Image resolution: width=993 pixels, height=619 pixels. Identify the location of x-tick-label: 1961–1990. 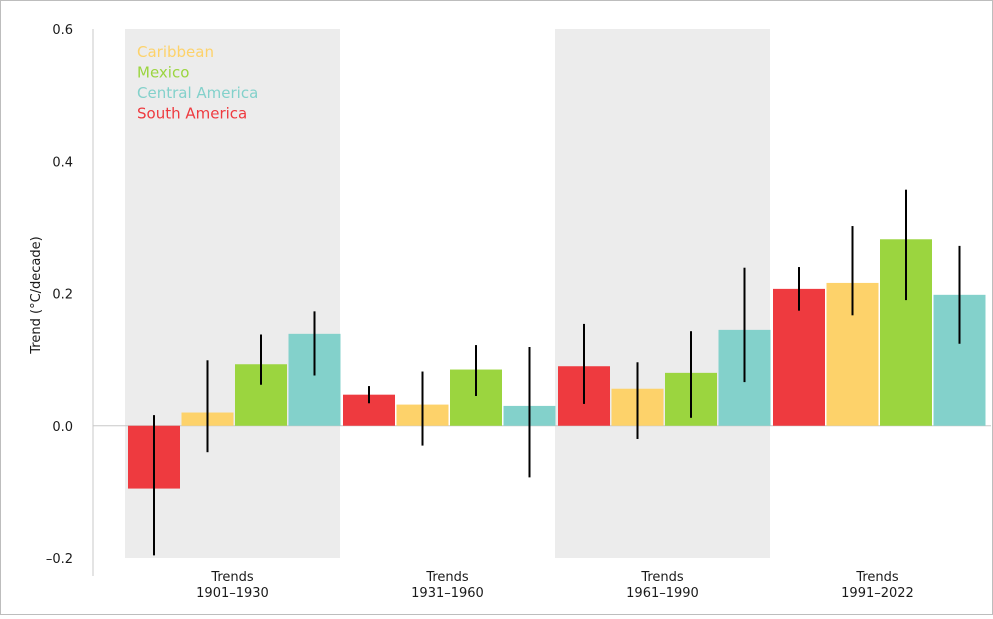
(662, 593).